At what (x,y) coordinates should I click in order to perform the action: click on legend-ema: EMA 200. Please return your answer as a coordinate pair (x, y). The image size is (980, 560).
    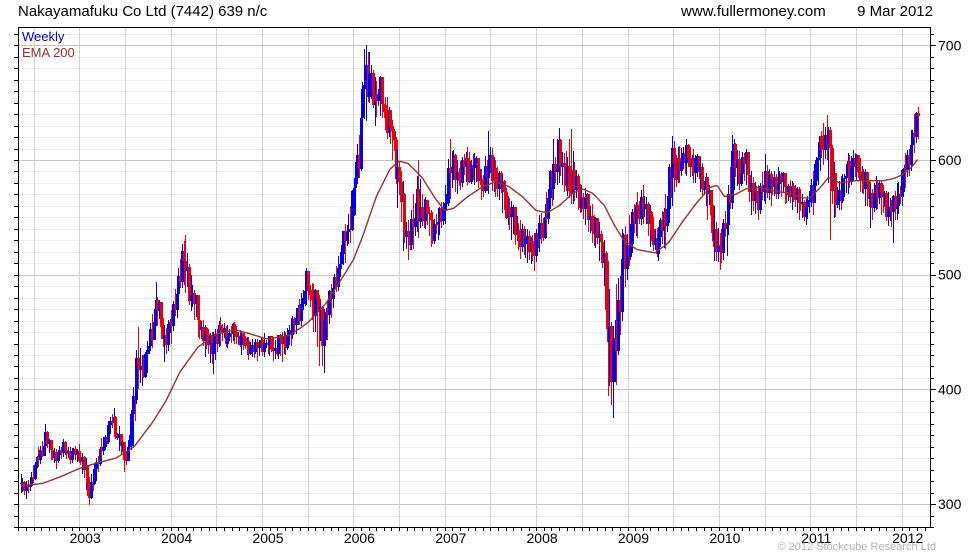
    Looking at the image, I should click on (48, 52).